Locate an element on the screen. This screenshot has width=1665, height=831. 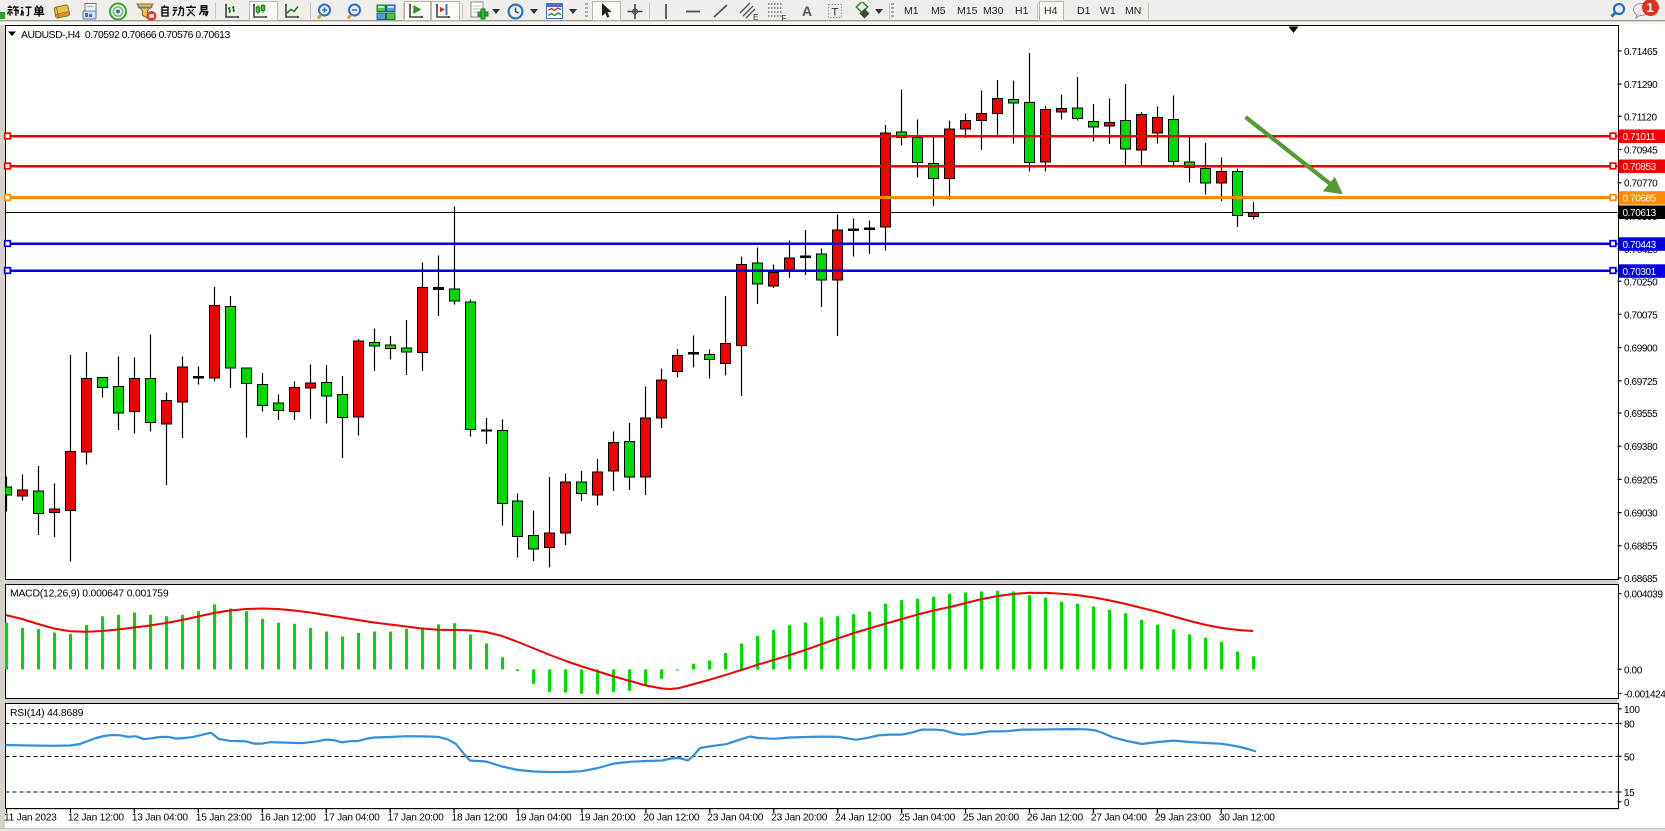
svg-text: 0.70685 is located at coordinates (1640, 199).